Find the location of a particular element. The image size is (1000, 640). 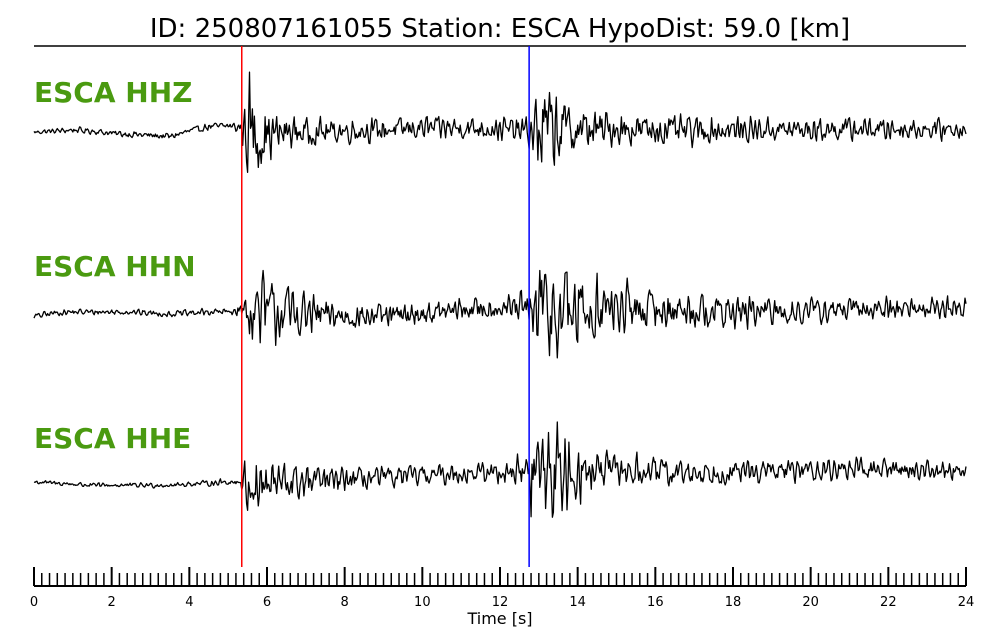

x-tick-label: 14 is located at coordinates (577, 602).